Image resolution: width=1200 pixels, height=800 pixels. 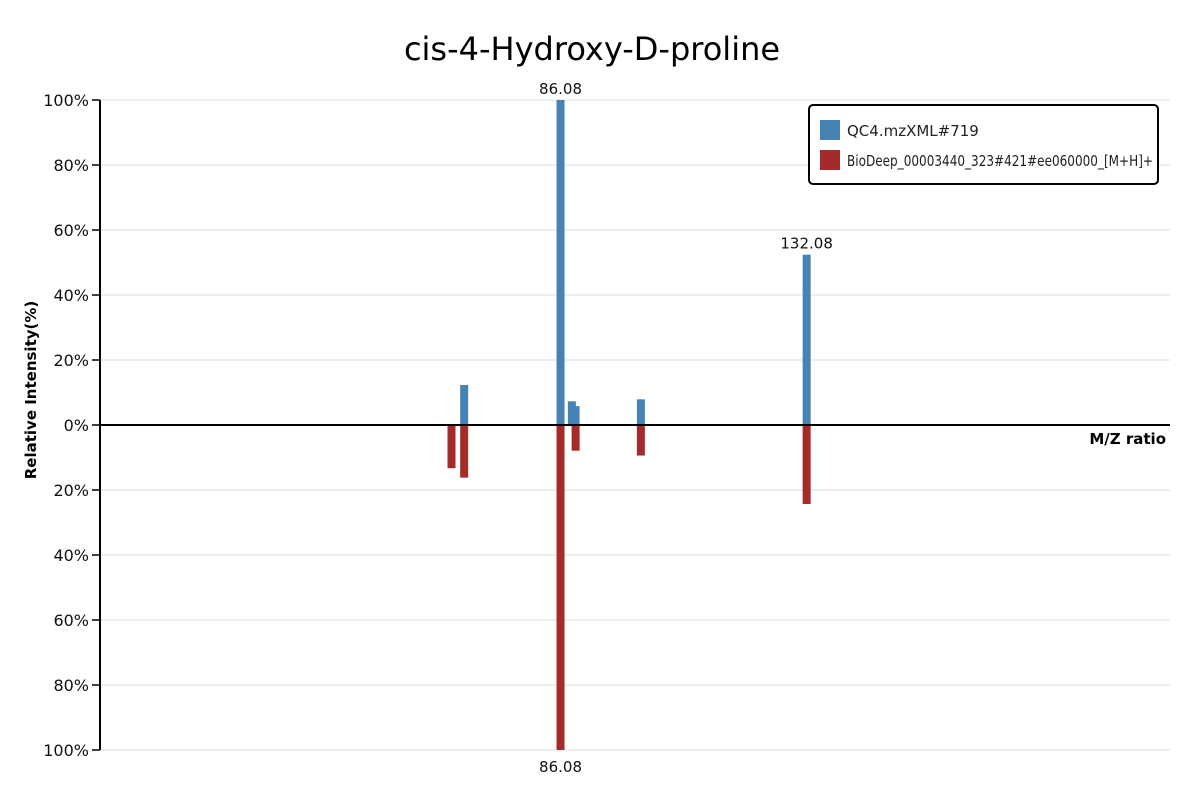 What do you see at coordinates (830, 160) in the screenshot?
I see `legend-swatch-reference` at bounding box center [830, 160].